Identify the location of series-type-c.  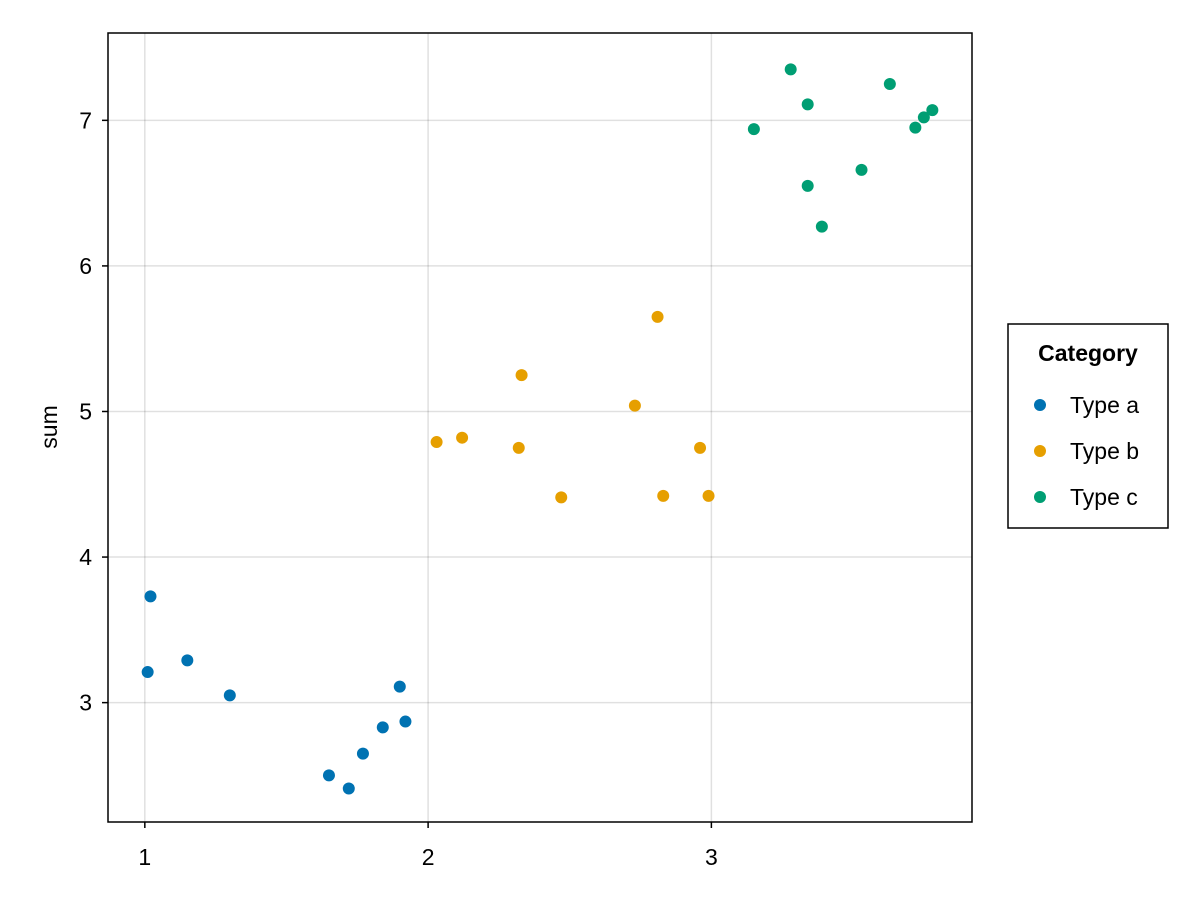
(843, 148).